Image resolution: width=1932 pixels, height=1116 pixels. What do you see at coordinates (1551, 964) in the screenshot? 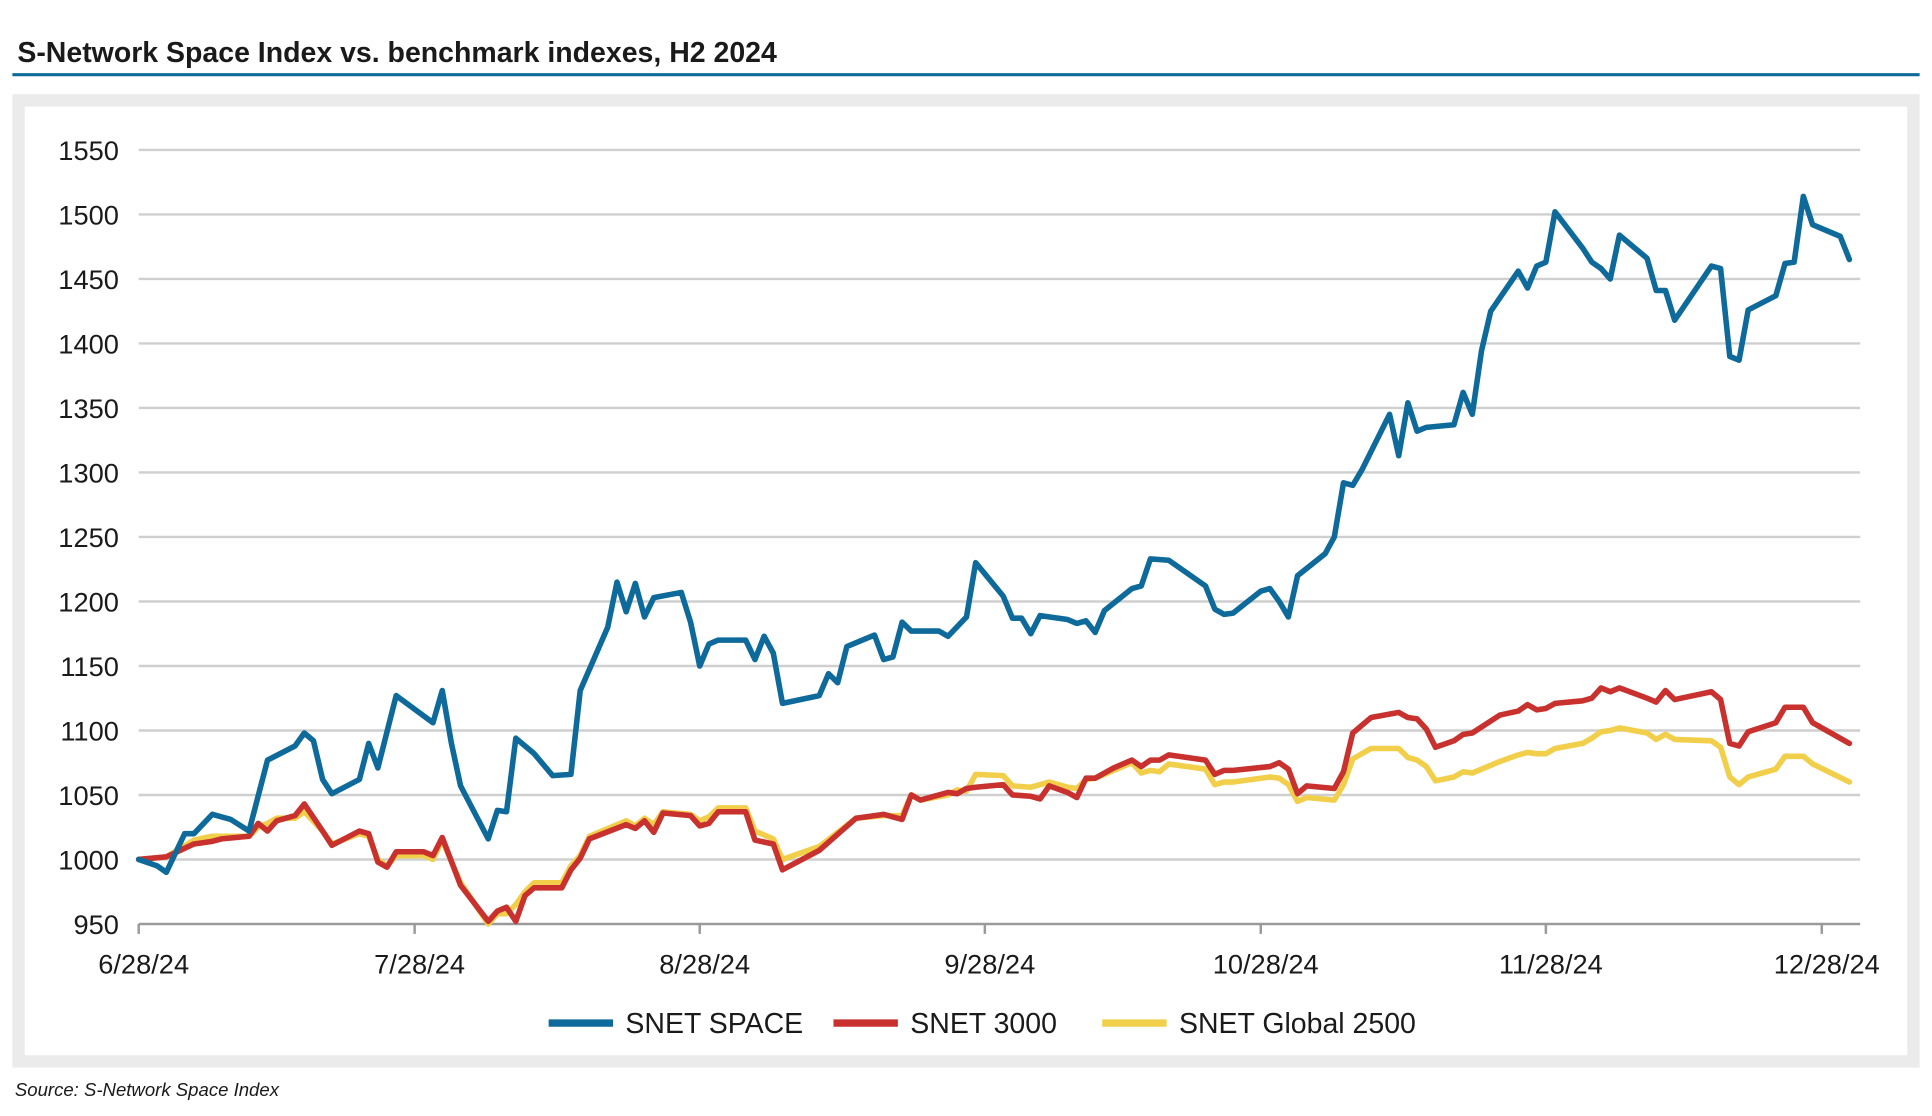
I see `x-tick-label: 11/28/24` at bounding box center [1551, 964].